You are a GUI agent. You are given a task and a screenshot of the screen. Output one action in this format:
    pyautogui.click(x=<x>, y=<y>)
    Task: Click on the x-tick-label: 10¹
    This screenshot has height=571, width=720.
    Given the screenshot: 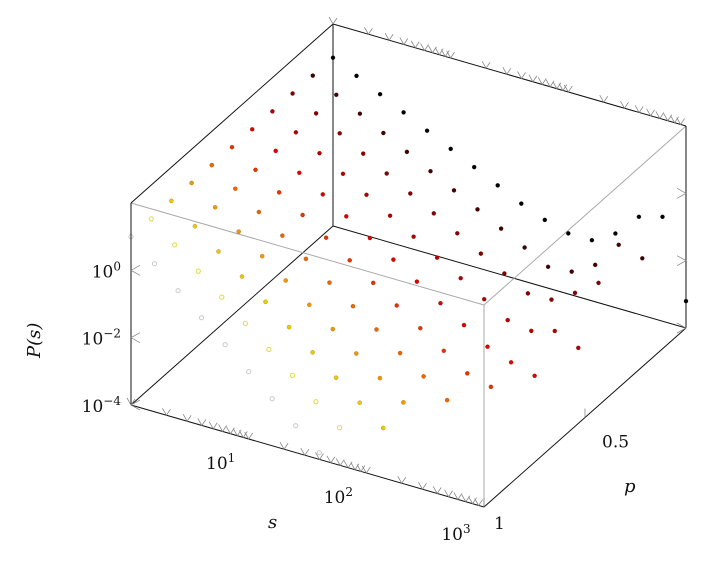 What is the action you would take?
    pyautogui.click(x=220, y=462)
    